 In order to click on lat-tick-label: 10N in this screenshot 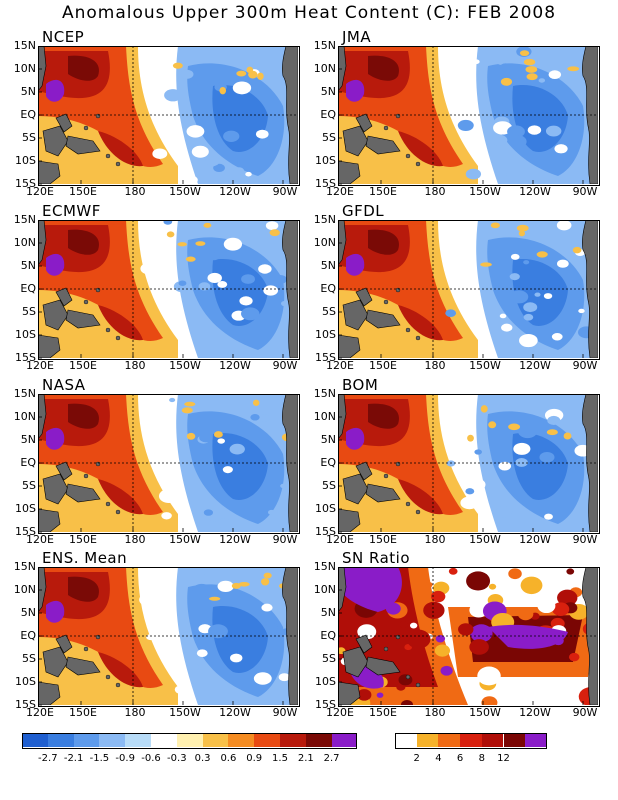, I will do `click(24, 416)`.